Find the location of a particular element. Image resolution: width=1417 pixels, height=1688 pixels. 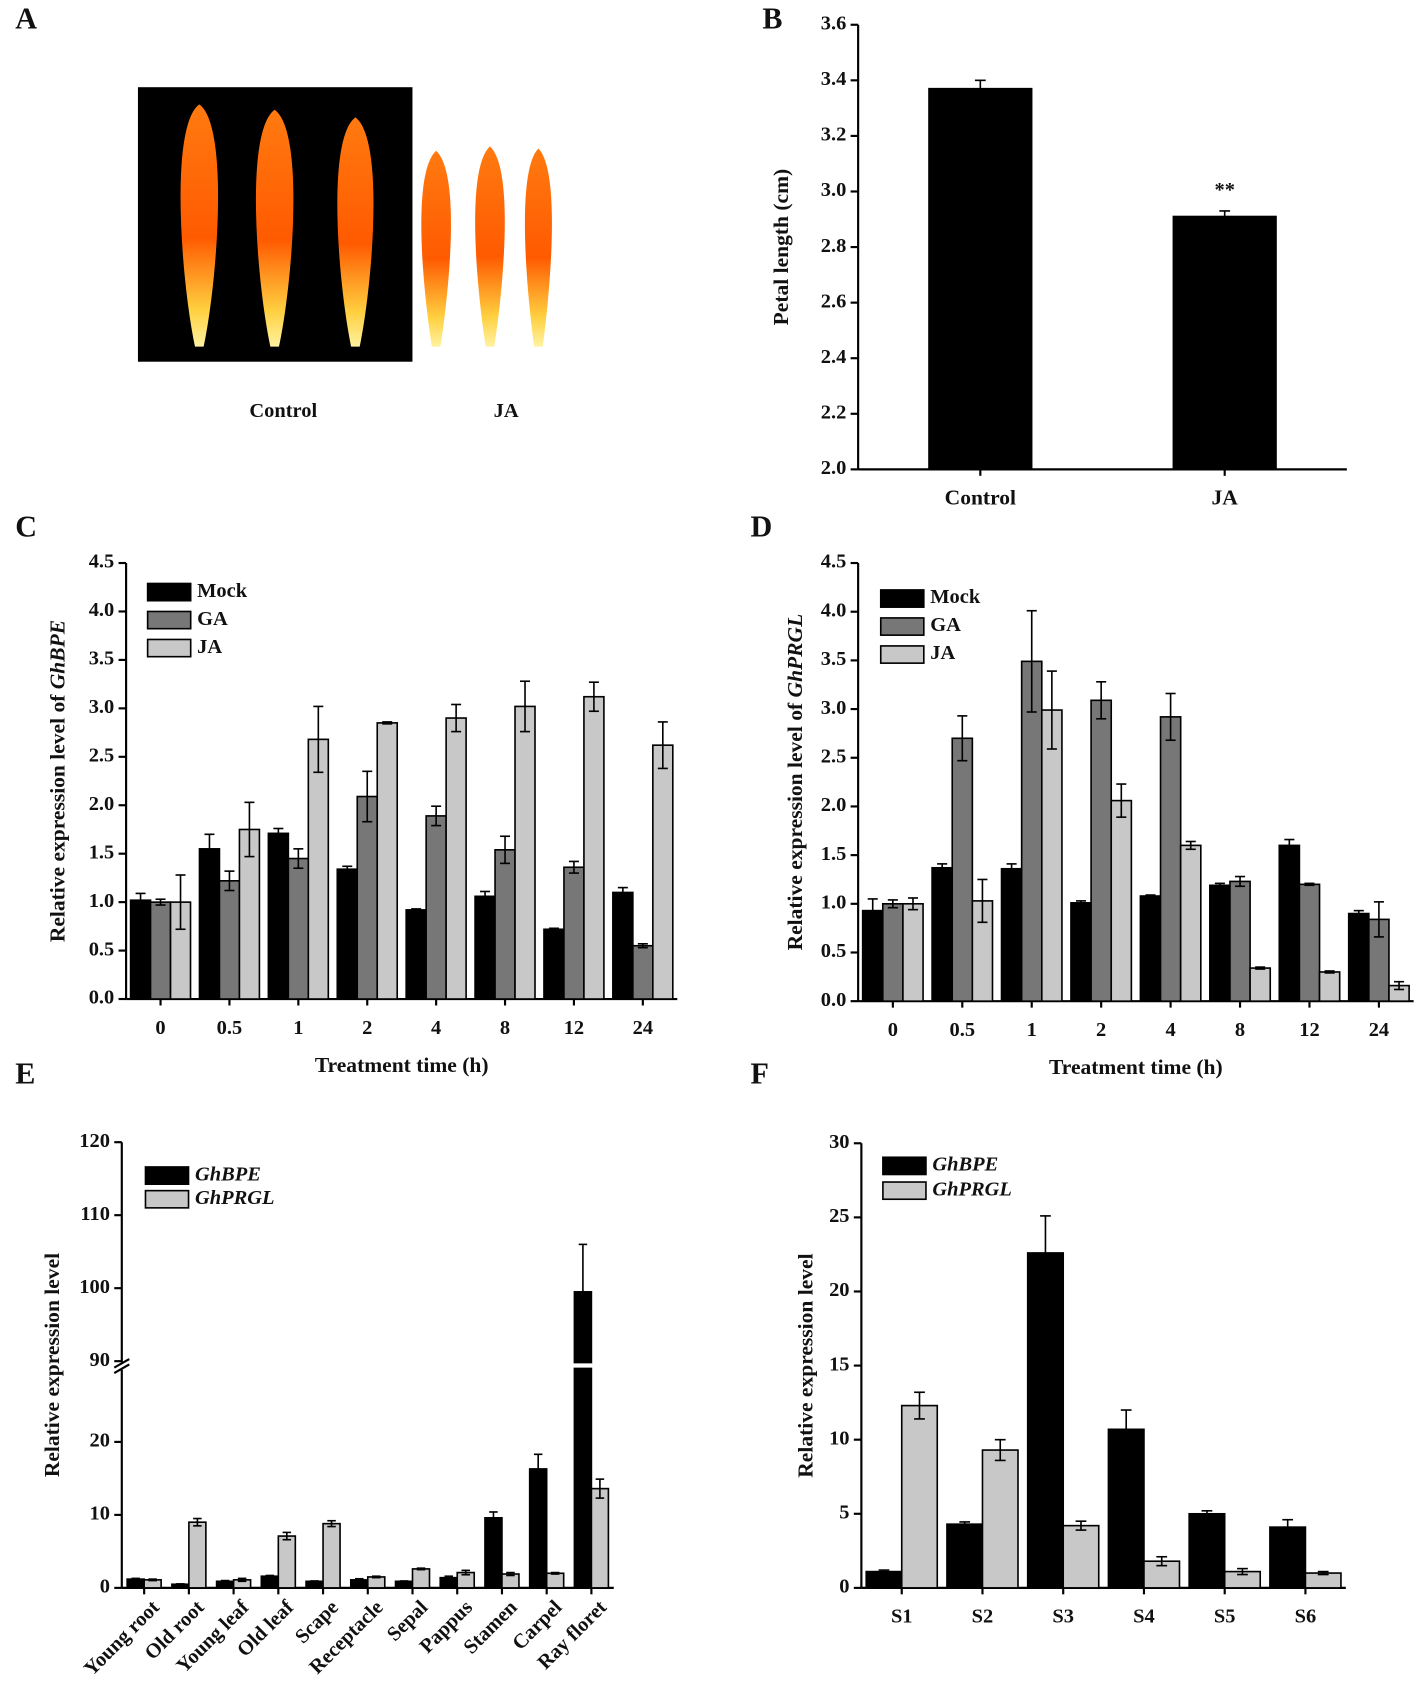

x-tick-label: S6 is located at coordinates (1306, 1617).